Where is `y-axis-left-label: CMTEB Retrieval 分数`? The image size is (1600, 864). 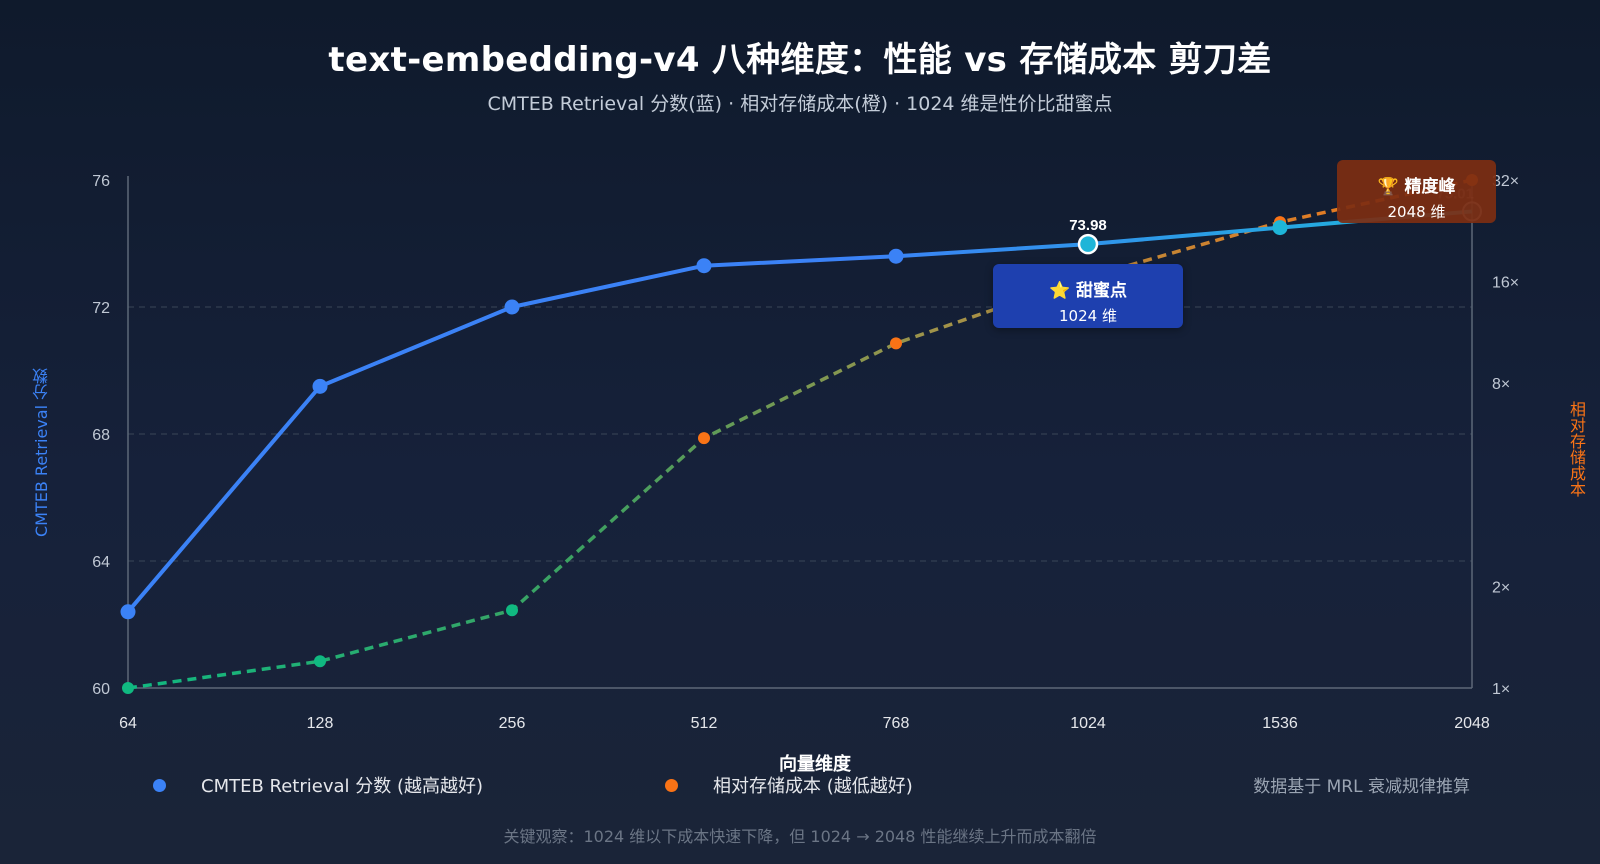 y-axis-left-label: CMTEB Retrieval 分数 is located at coordinates (41, 452).